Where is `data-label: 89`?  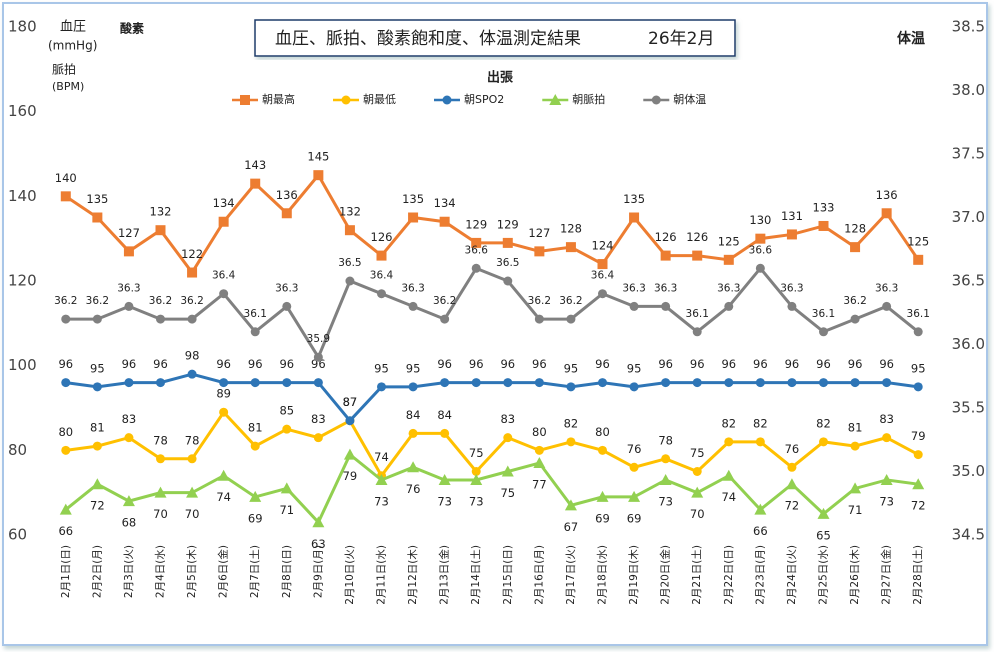 data-label: 89 is located at coordinates (223, 394).